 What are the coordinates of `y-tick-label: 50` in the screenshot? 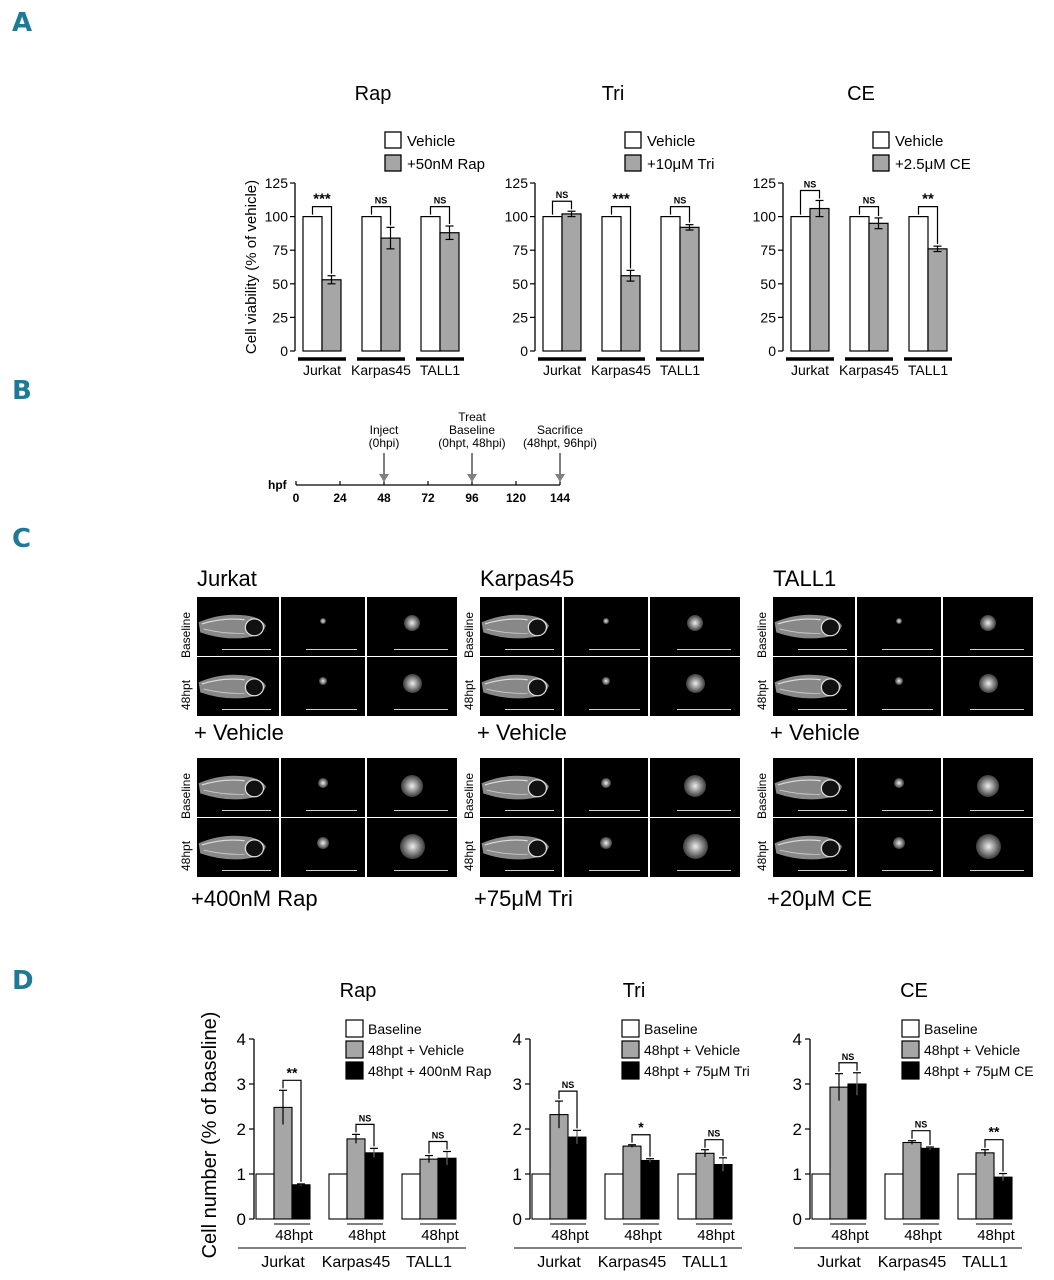 It's located at (768, 284).